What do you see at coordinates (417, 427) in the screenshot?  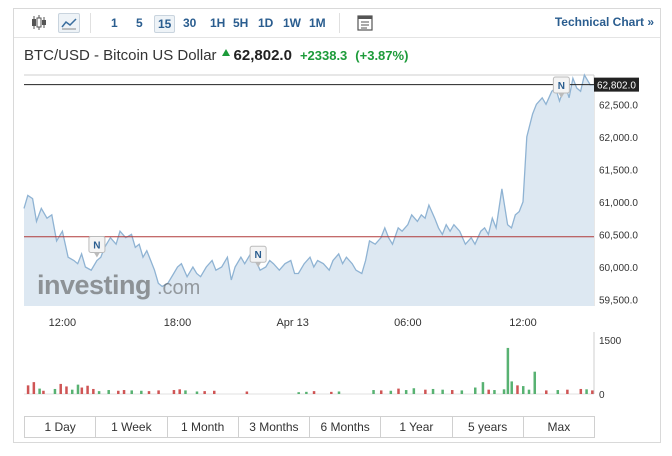 I see `range-1-year: 1 Year` at bounding box center [417, 427].